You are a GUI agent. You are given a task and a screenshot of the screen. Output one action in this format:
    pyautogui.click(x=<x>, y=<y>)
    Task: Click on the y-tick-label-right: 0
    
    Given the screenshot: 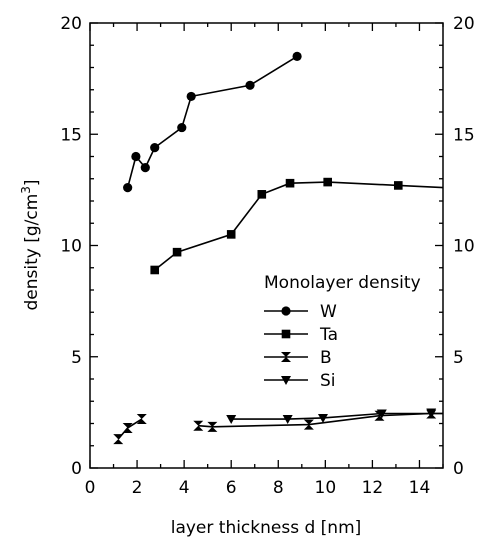 What is the action you would take?
    pyautogui.click(x=458, y=469)
    